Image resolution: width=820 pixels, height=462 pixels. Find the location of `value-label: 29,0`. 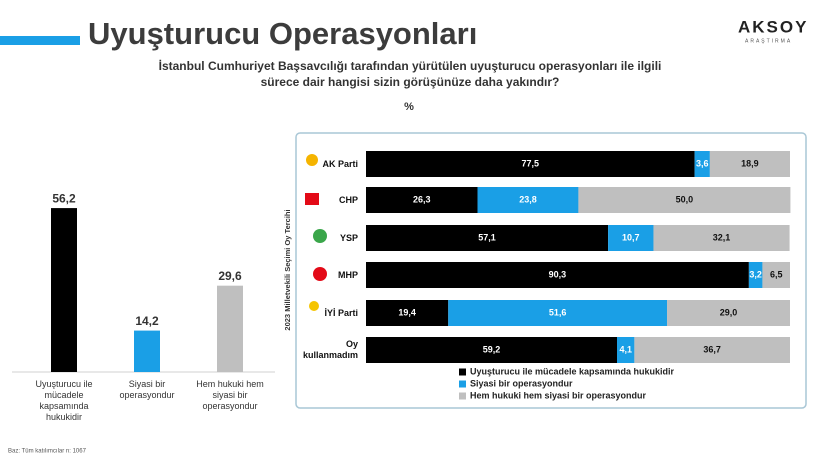

value-label: 29,0 is located at coordinates (729, 312).